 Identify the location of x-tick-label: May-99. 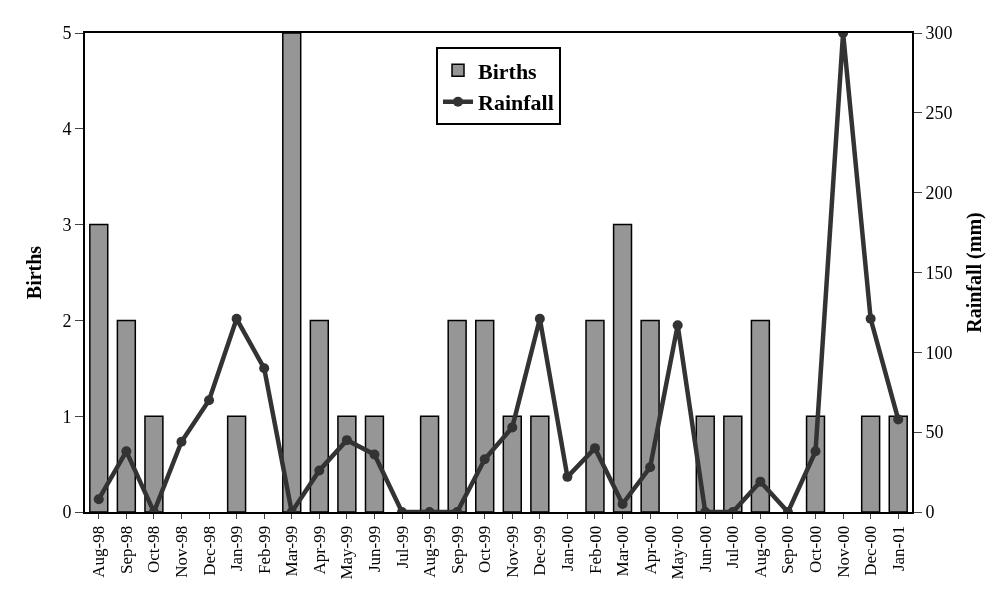
(347, 552).